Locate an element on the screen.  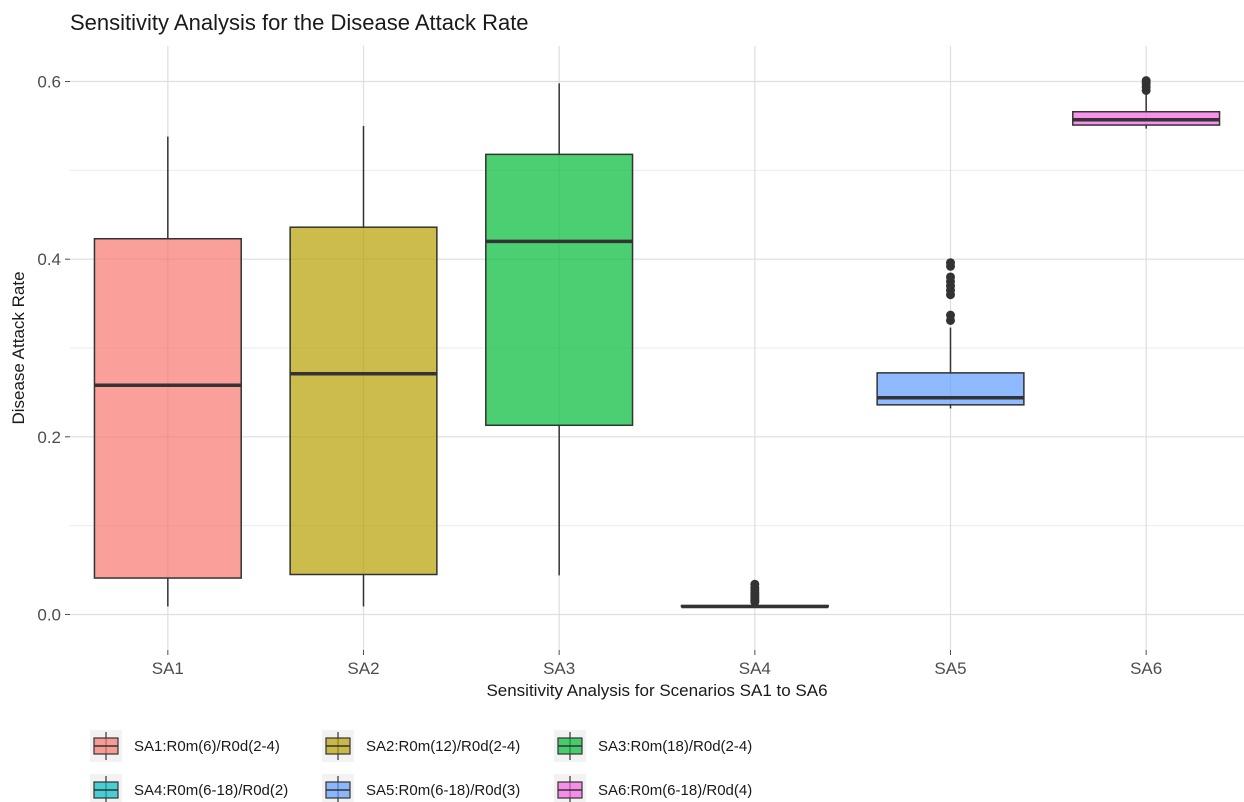
x-tick-label: SA1 is located at coordinates (168, 668).